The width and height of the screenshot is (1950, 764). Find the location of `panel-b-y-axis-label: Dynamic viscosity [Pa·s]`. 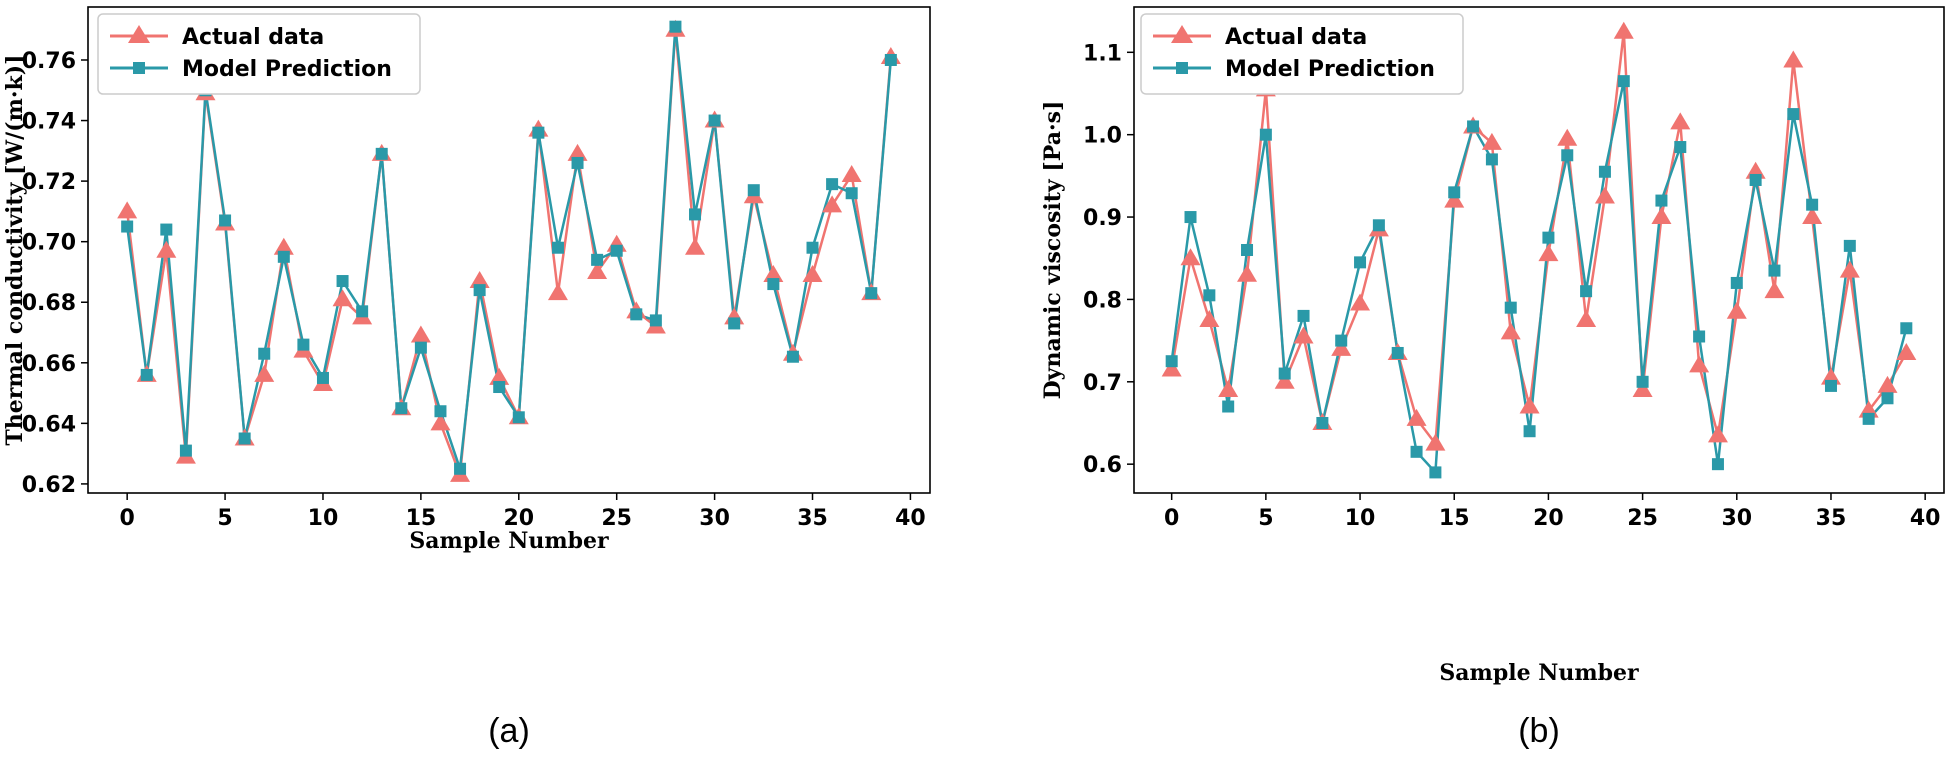

panel-b-y-axis-label: Dynamic viscosity [Pa·s] is located at coordinates (1053, 250).